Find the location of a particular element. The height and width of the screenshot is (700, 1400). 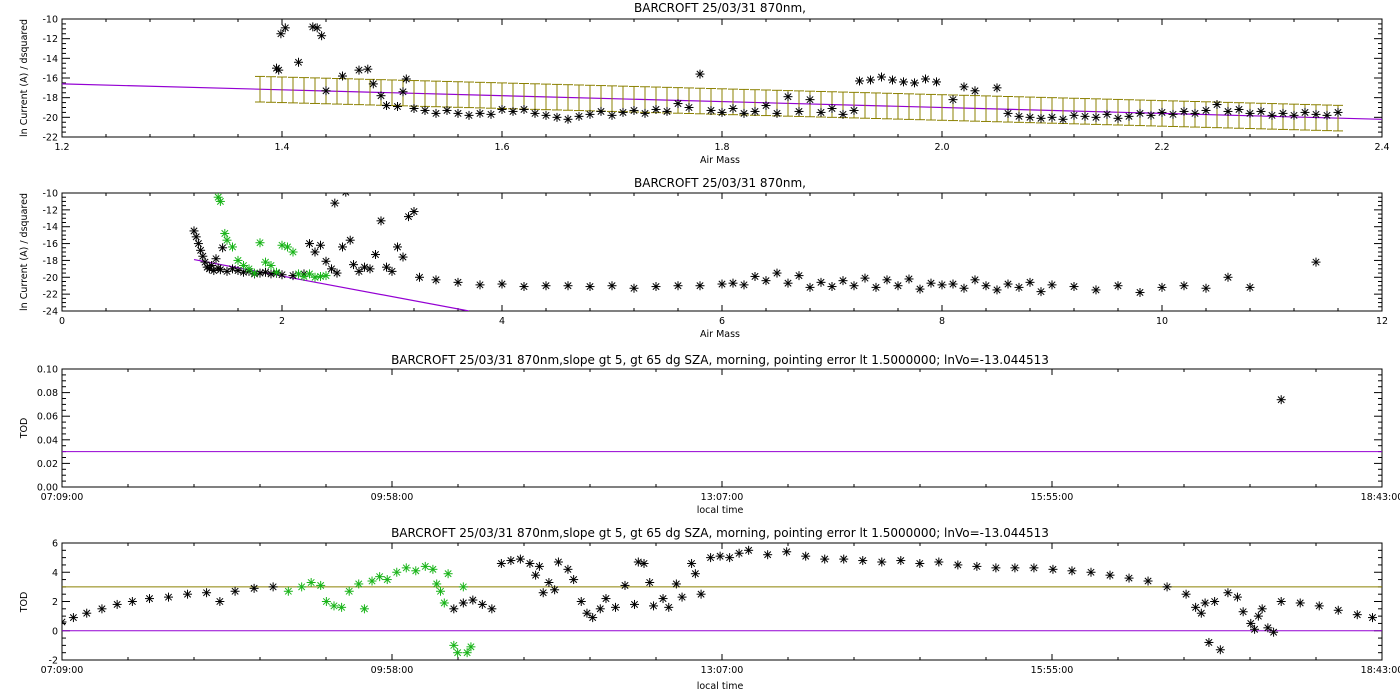

x-tick-label: 2.4 is located at coordinates (1381, 147).